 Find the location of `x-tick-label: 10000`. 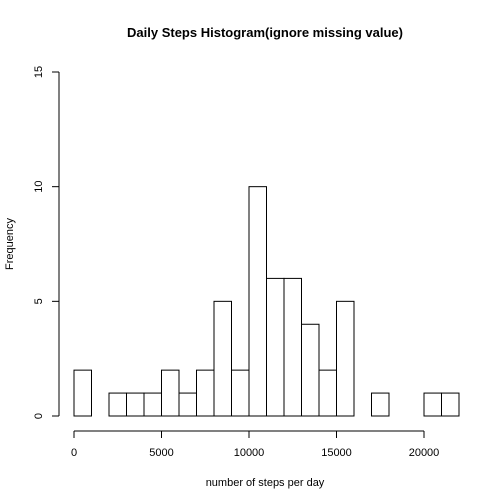

x-tick-label: 10000 is located at coordinates (249, 453).